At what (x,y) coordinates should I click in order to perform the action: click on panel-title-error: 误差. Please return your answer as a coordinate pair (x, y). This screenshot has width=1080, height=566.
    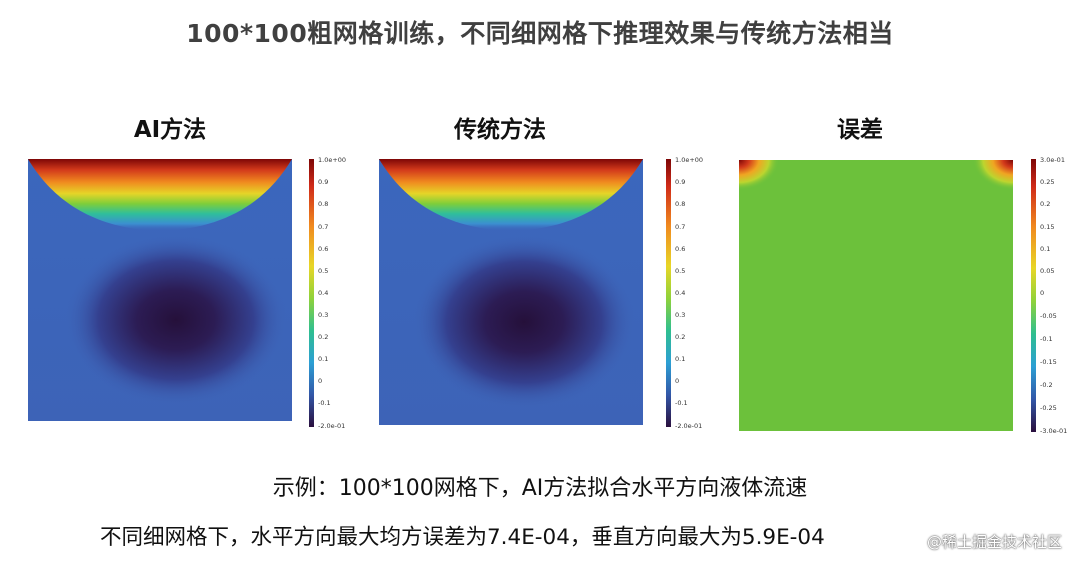
    Looking at the image, I should click on (860, 130).